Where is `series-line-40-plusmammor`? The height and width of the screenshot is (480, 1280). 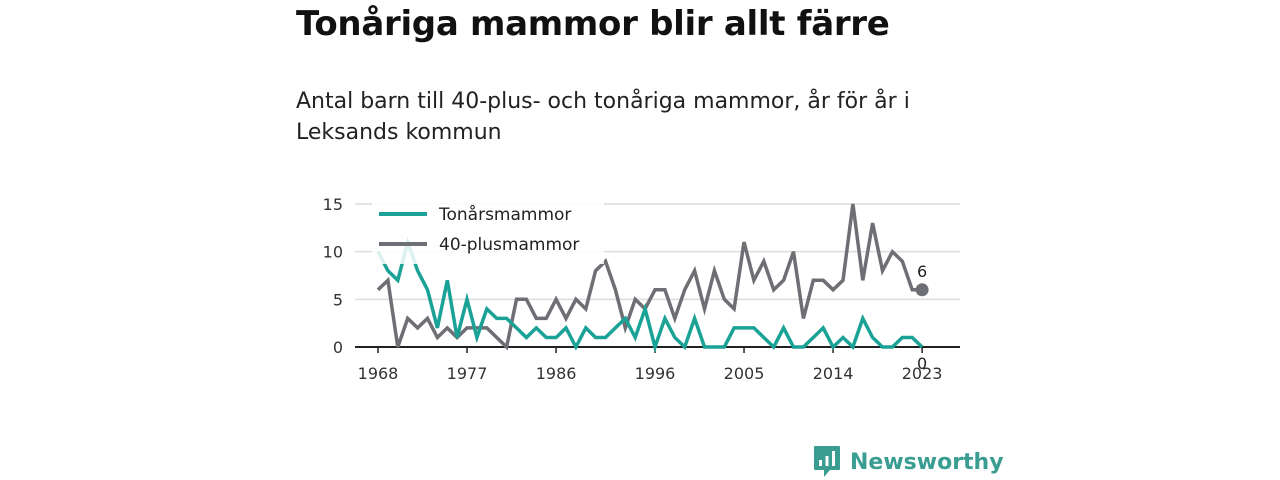
series-line-40-plusmammor is located at coordinates (649, 277).